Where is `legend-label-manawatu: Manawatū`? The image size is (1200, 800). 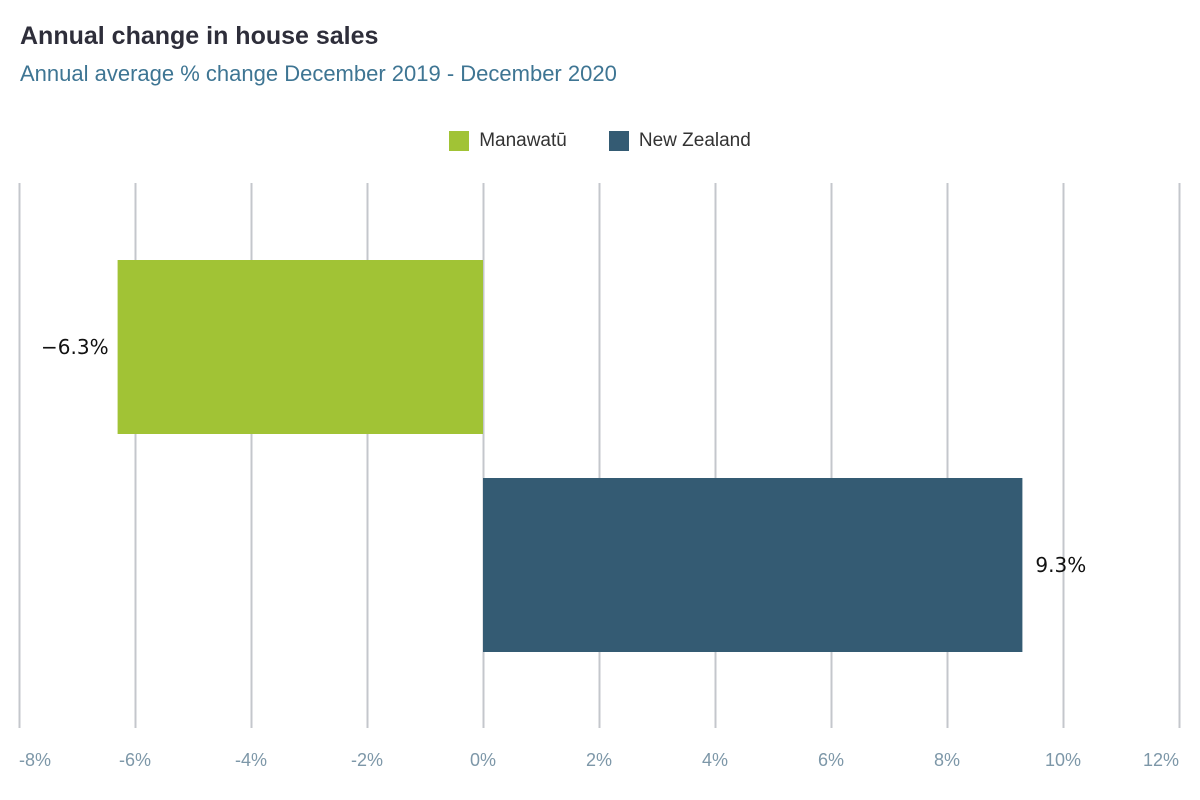
legend-label-manawatu: Manawatū is located at coordinates (523, 140).